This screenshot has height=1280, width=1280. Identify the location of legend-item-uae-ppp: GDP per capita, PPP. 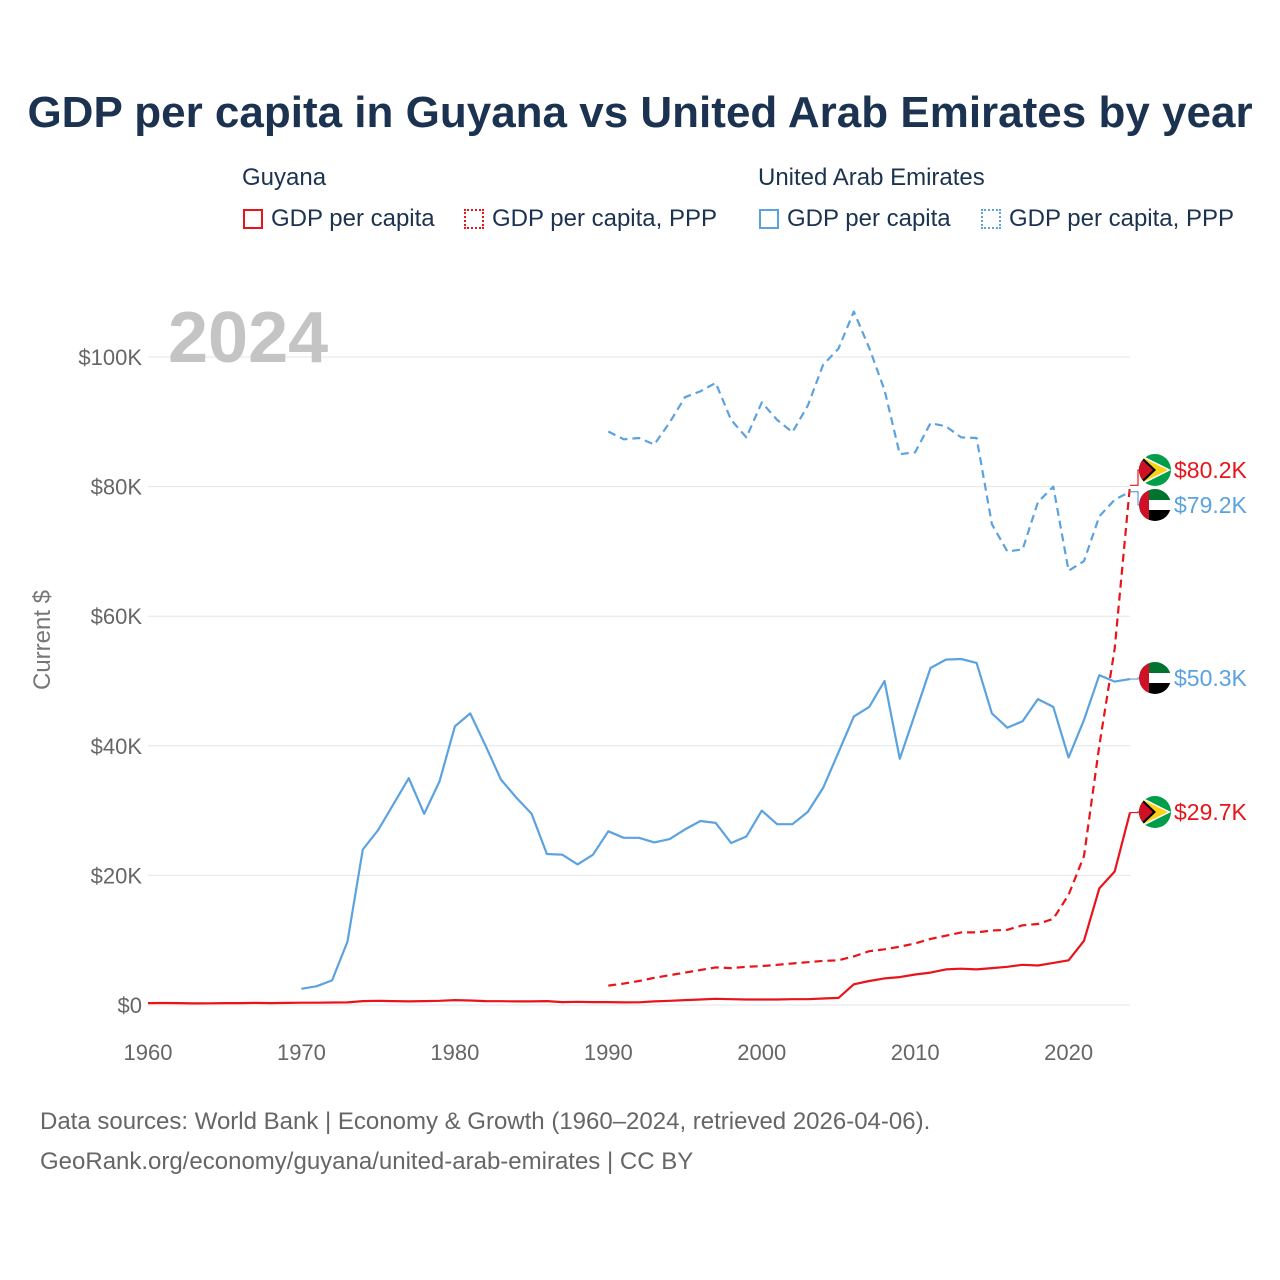
(1107, 219).